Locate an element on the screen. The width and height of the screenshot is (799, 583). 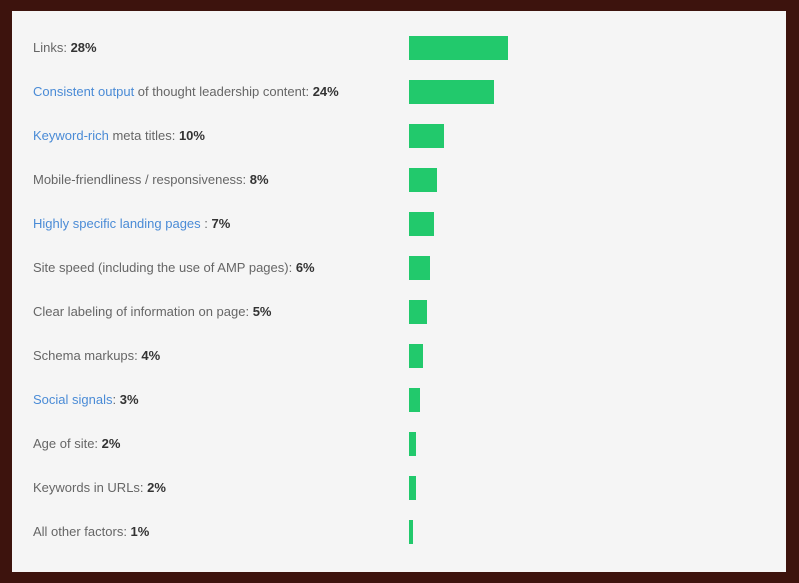
category-label: Keyword-rich meta titles: 10% is located at coordinates (119, 136).